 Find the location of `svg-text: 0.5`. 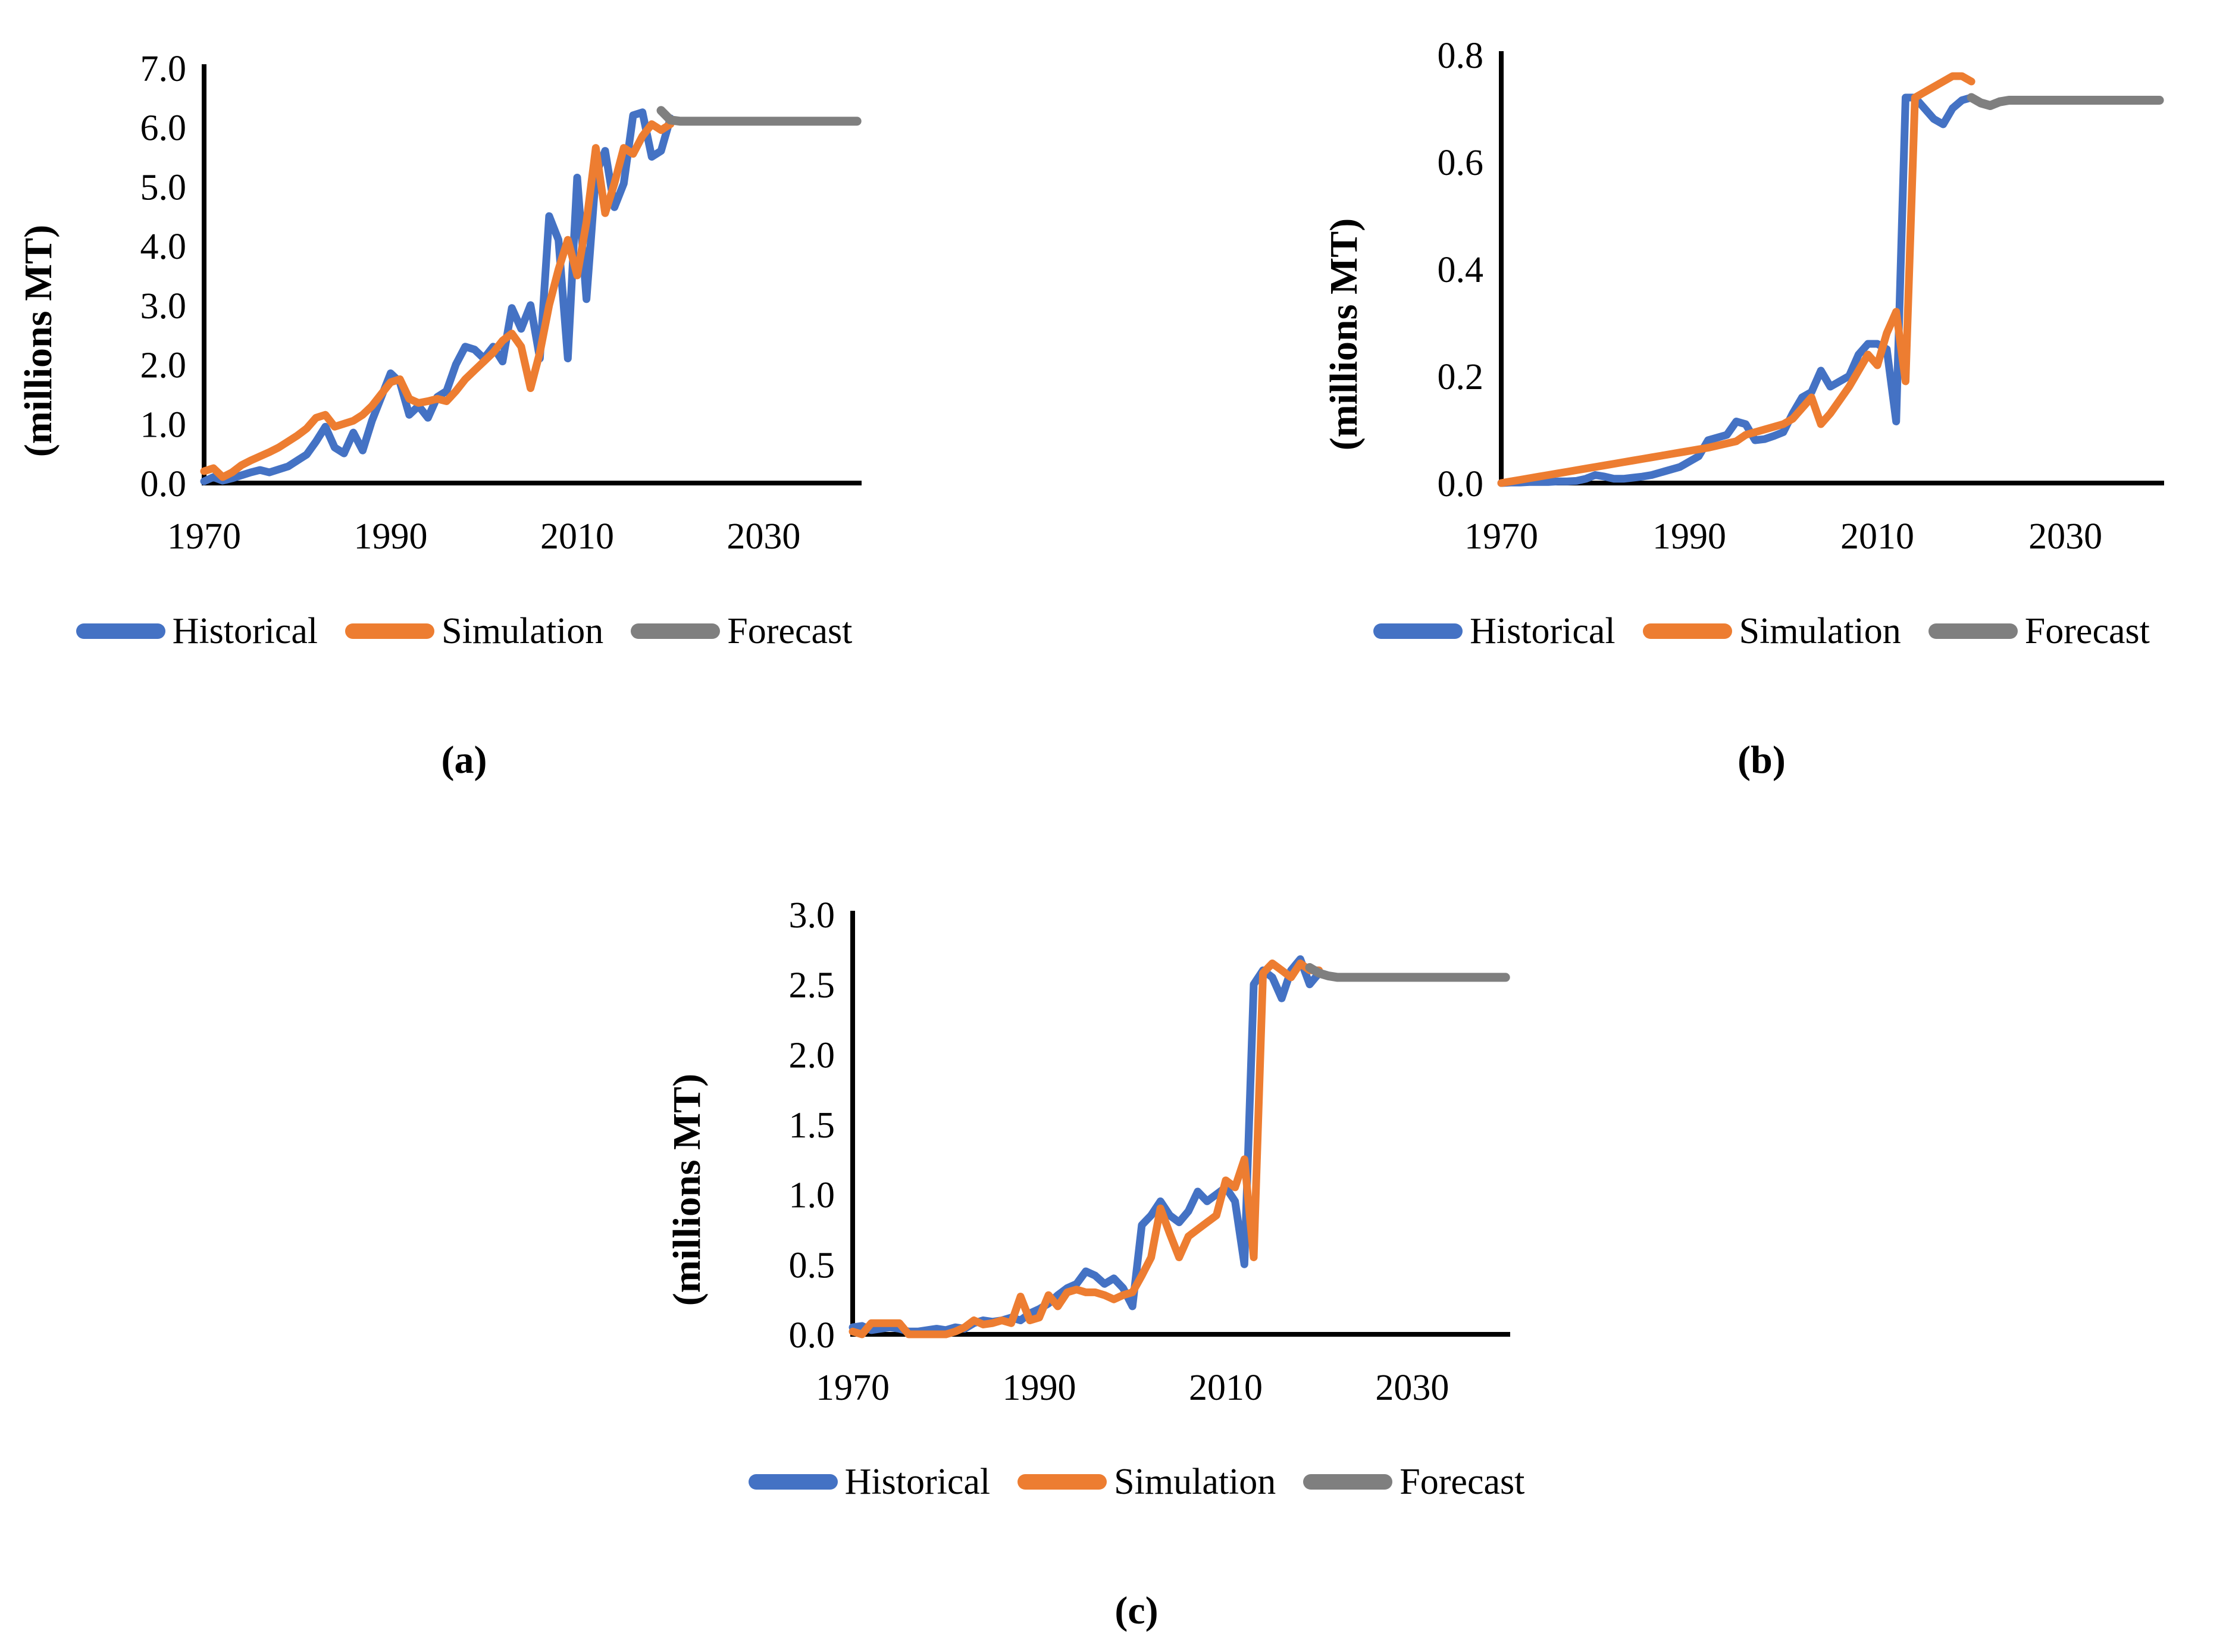

svg-text: 0.5 is located at coordinates (812, 1265).